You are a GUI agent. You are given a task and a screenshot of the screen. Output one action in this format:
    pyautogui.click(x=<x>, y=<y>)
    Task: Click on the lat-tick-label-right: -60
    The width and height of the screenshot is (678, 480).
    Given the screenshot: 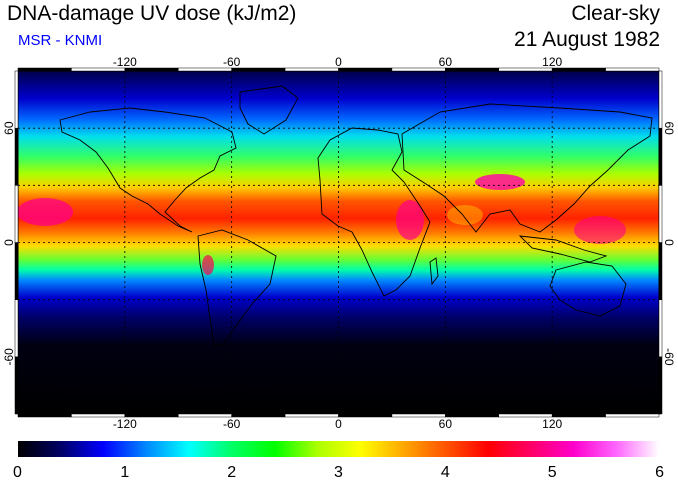 What is the action you would take?
    pyautogui.click(x=669, y=357)
    